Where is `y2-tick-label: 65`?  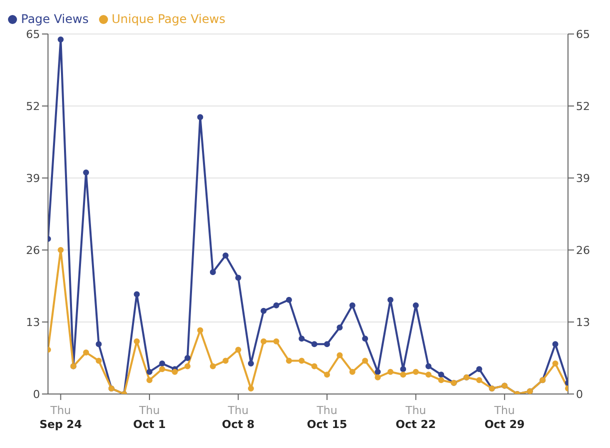 y2-tick-label: 65 is located at coordinates (583, 34).